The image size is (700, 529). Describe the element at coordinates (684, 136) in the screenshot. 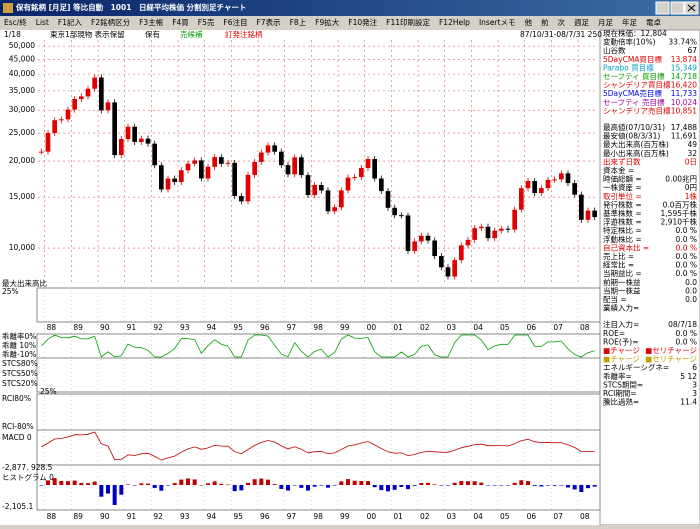

I see `side-value: 11,691` at that location.